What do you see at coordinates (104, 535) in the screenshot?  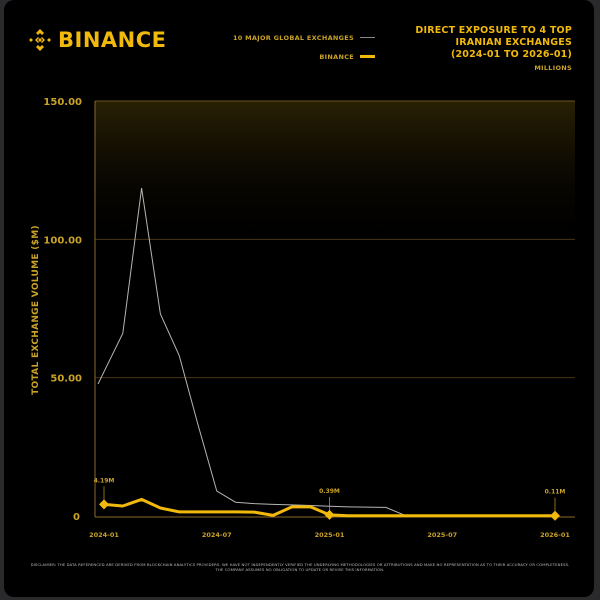 I see `x-tick-label: 2024-01` at bounding box center [104, 535].